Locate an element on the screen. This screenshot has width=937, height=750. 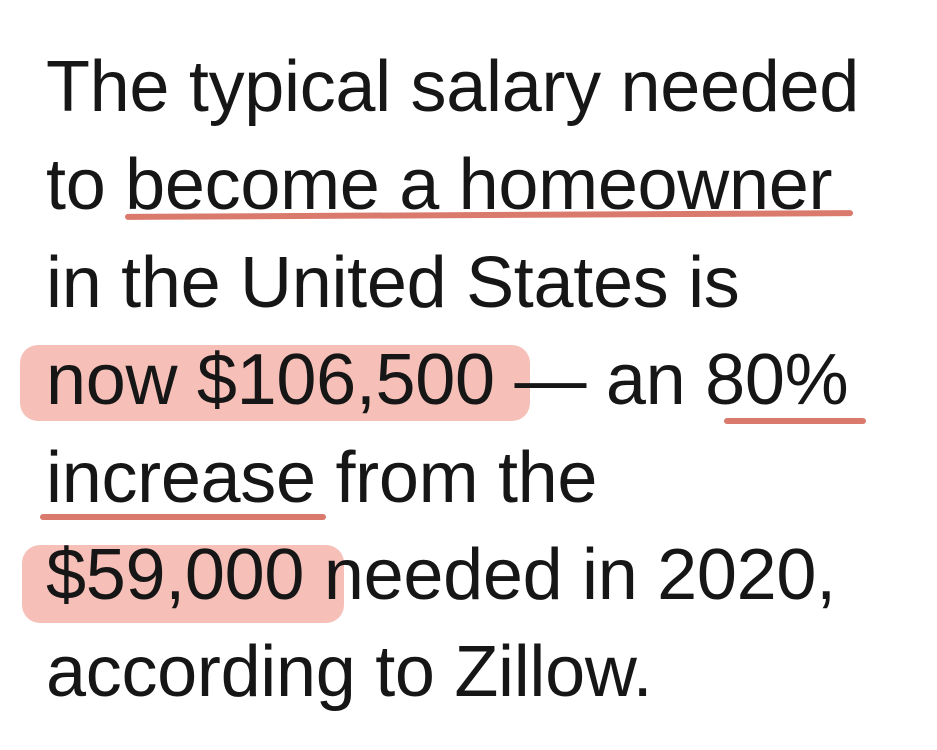
underline-80-percent is located at coordinates (795, 421).